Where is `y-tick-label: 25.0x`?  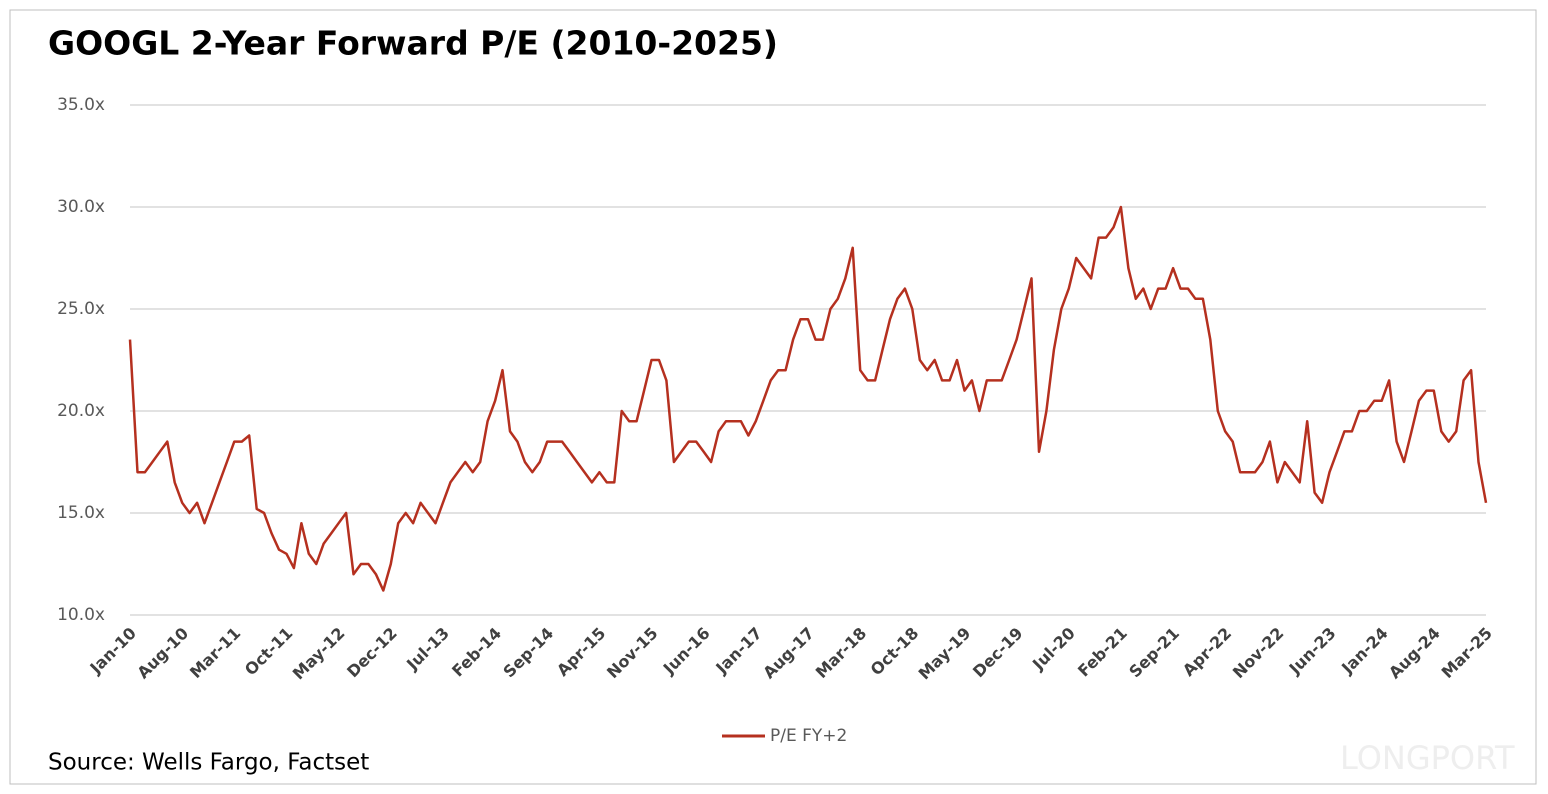 y-tick-label: 25.0x is located at coordinates (81, 309).